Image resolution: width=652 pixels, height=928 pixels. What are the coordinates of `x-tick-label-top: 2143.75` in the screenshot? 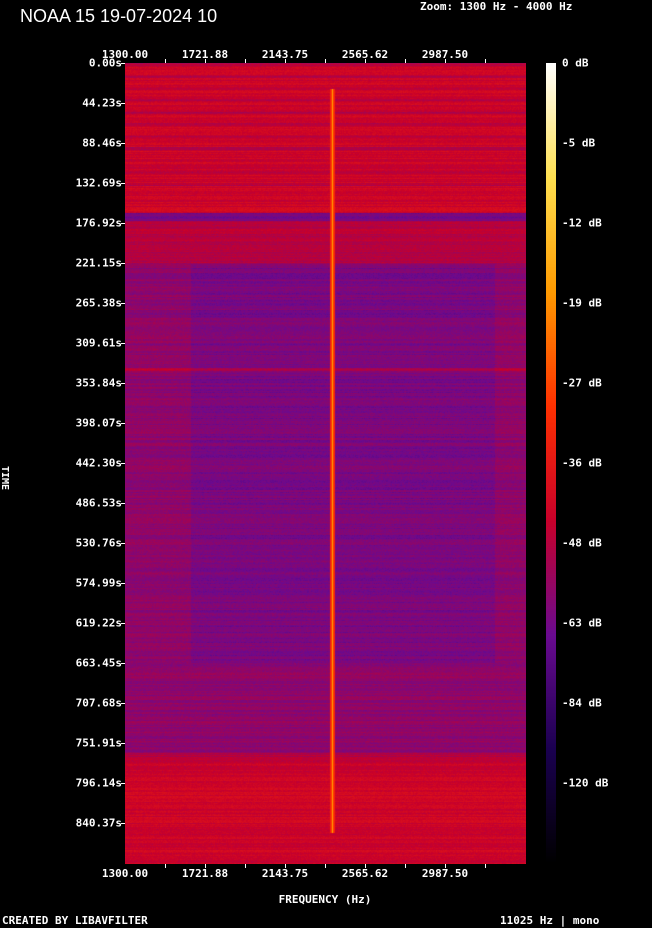 It's located at (285, 54).